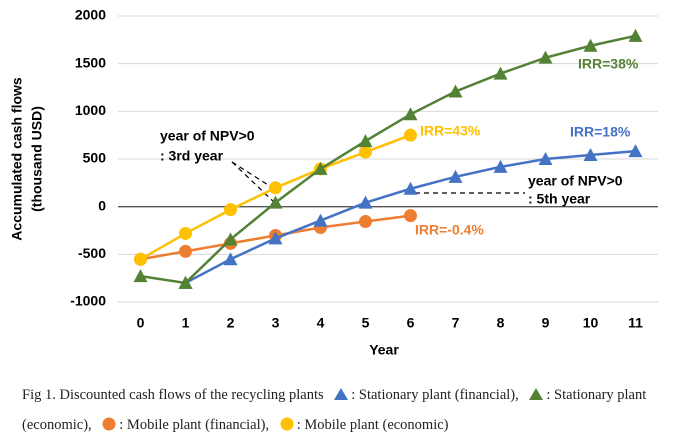  I want to click on annotation: IRR=18%, so click(600, 132).